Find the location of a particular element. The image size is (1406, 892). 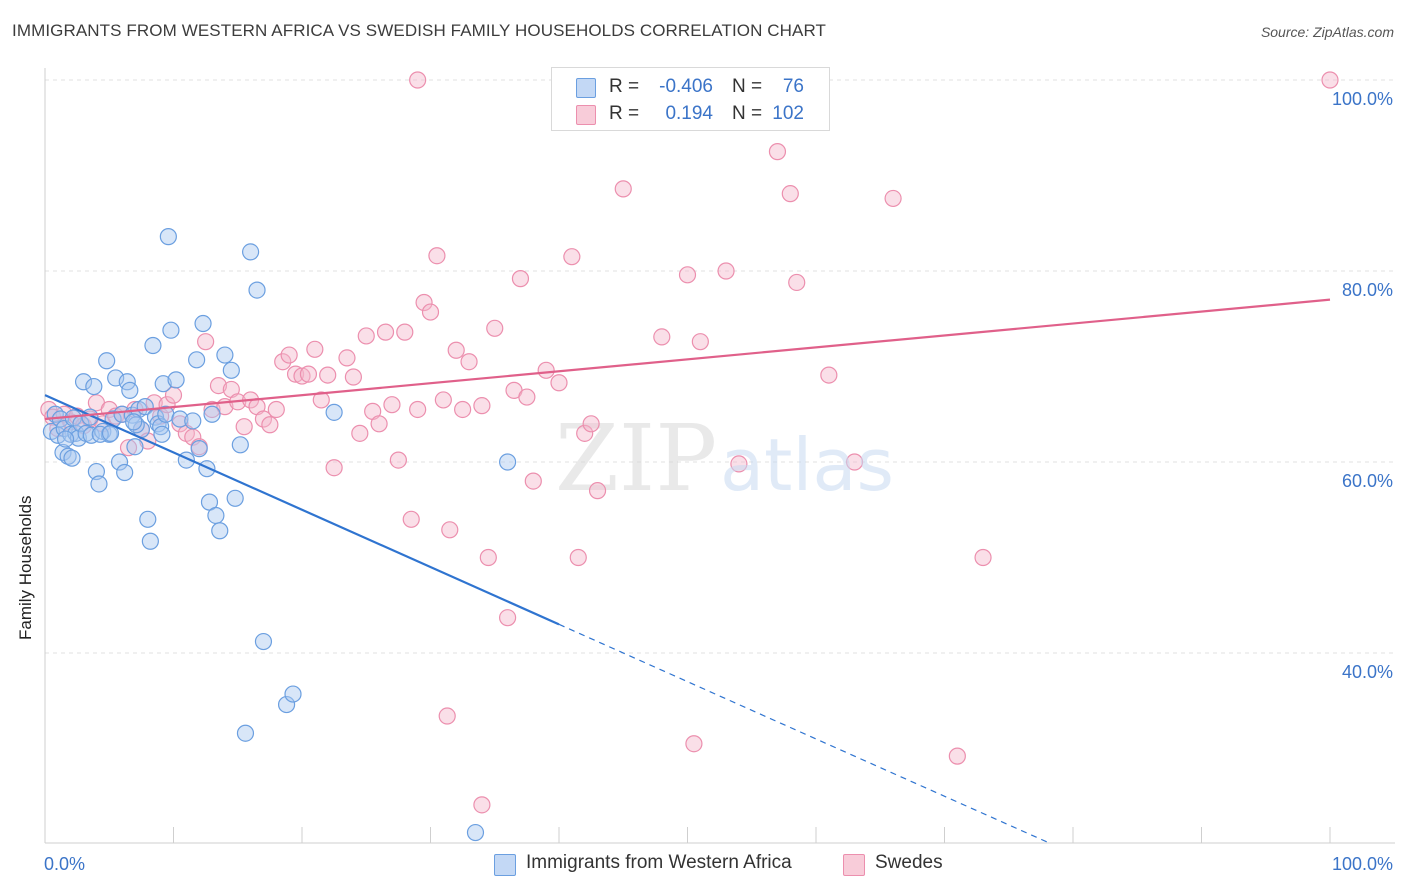

legend-row-swedes: R = 0.194 N = 102 is located at coordinates (690, 114).